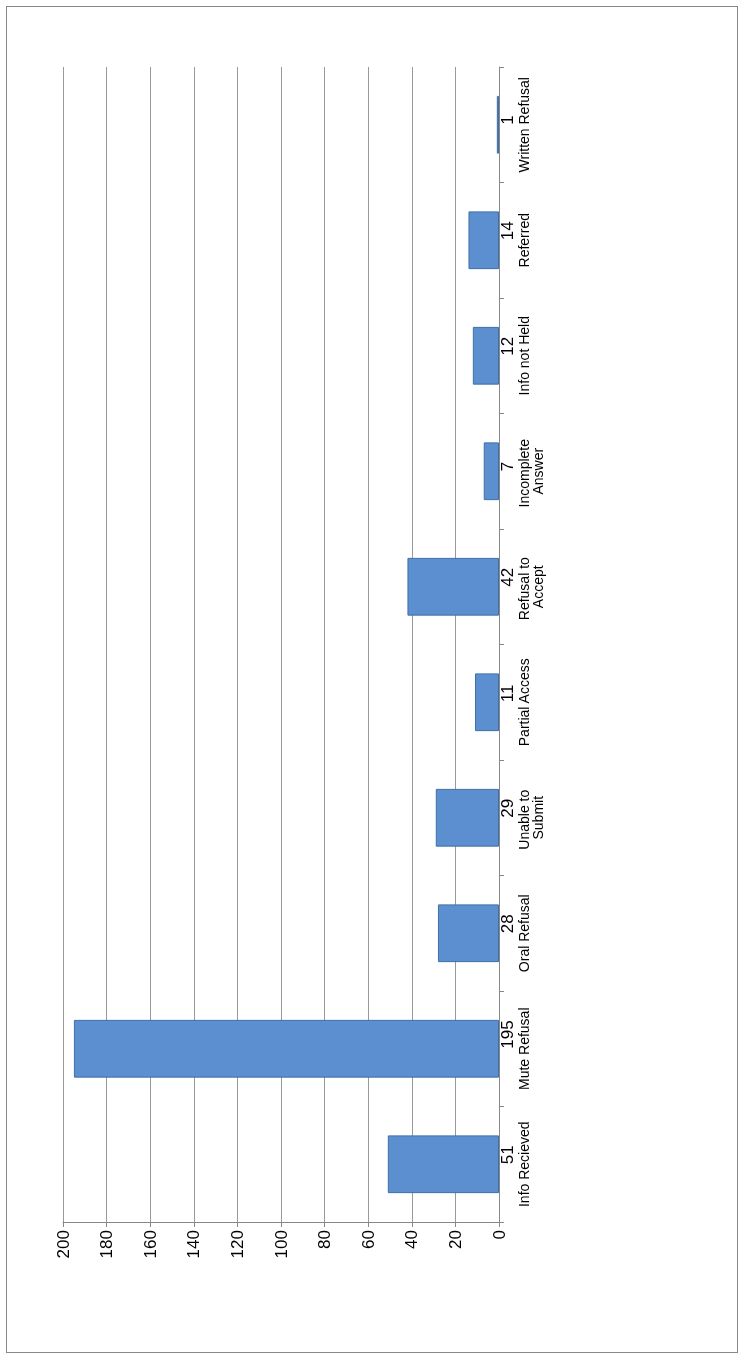 The image size is (744, 1359). What do you see at coordinates (63, 1244) in the screenshot?
I see `x-tick-label: 200` at bounding box center [63, 1244].